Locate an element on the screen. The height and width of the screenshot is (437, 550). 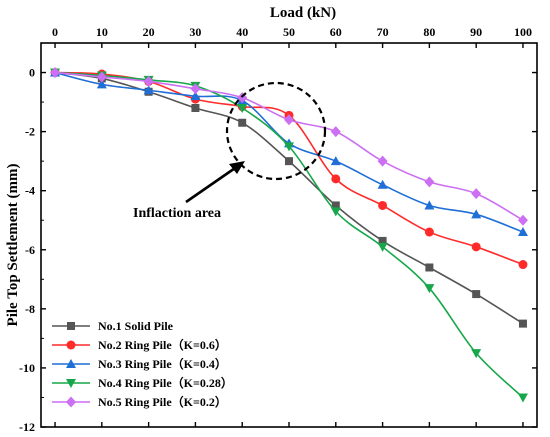
y-tick-label: -4 is located at coordinates (30, 191).